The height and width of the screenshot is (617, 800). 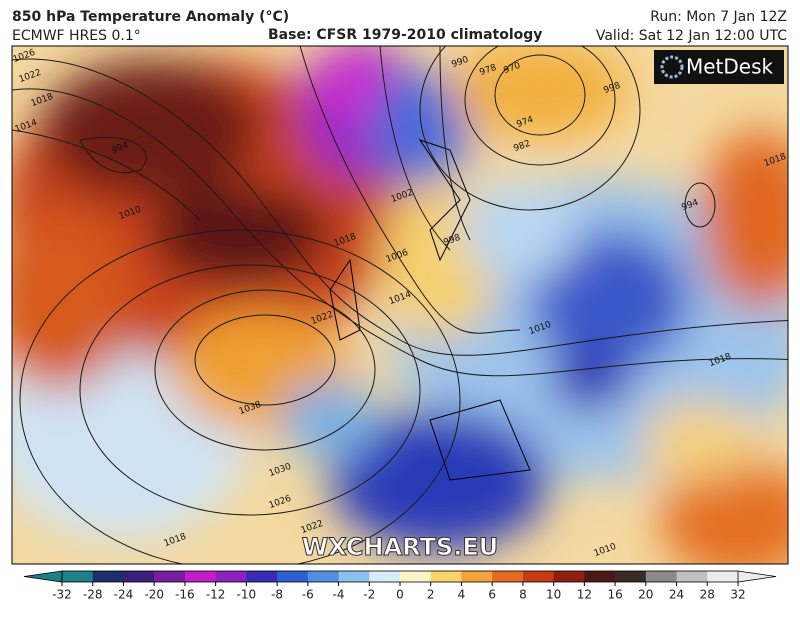 What do you see at coordinates (492, 595) in the screenshot?
I see `colorbar-tick-label: 6` at bounding box center [492, 595].